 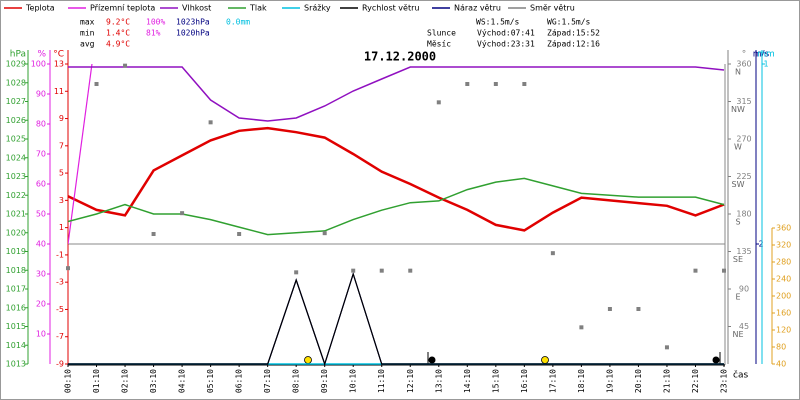 I want to click on x-tick-label: 08:10, so click(x=296, y=381).